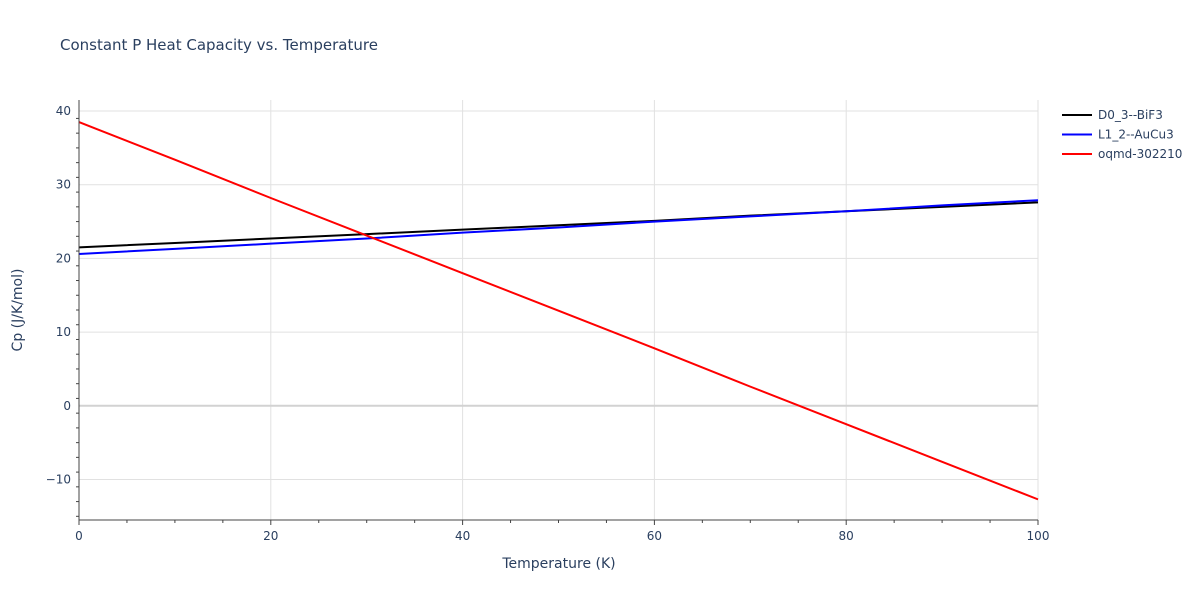  I want to click on x-tick-label: 0, so click(79, 536).